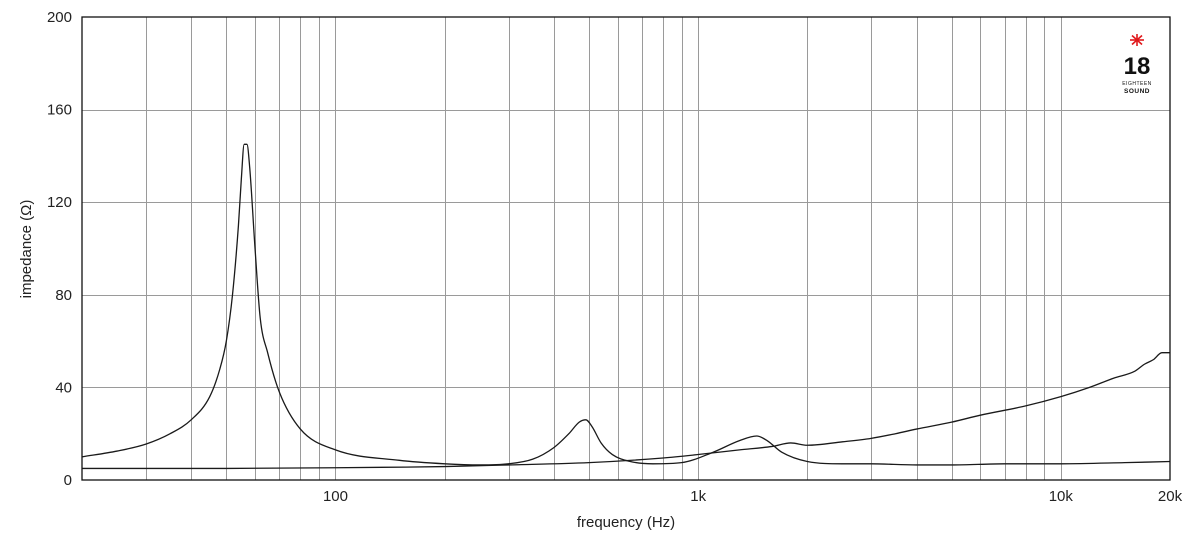 Image resolution: width=1200 pixels, height=533 pixels. Describe the element at coordinates (1061, 496) in the screenshot. I see `x-tick-label: 10k` at that location.